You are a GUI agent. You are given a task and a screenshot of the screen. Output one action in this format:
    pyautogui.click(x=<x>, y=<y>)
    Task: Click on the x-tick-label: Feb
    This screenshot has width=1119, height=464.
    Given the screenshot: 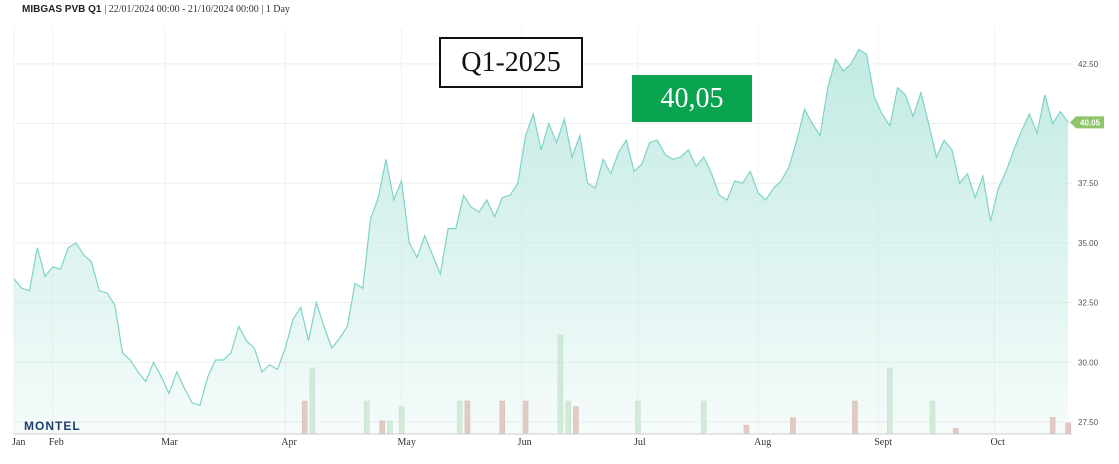 What is the action you would take?
    pyautogui.click(x=56, y=442)
    